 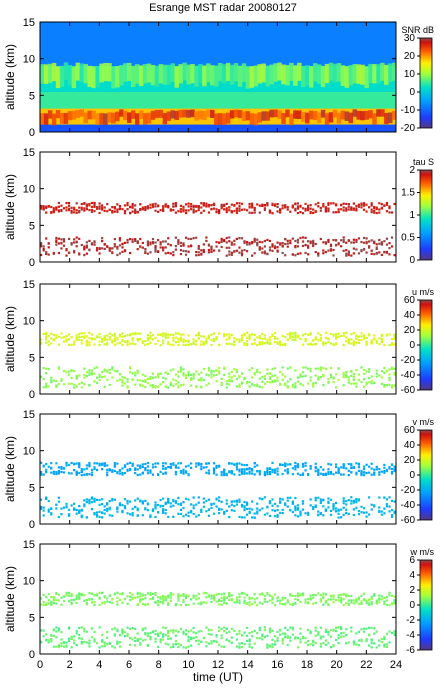 What do you see at coordinates (32, 96) in the screenshot?
I see `ytick-label: 5` at bounding box center [32, 96].